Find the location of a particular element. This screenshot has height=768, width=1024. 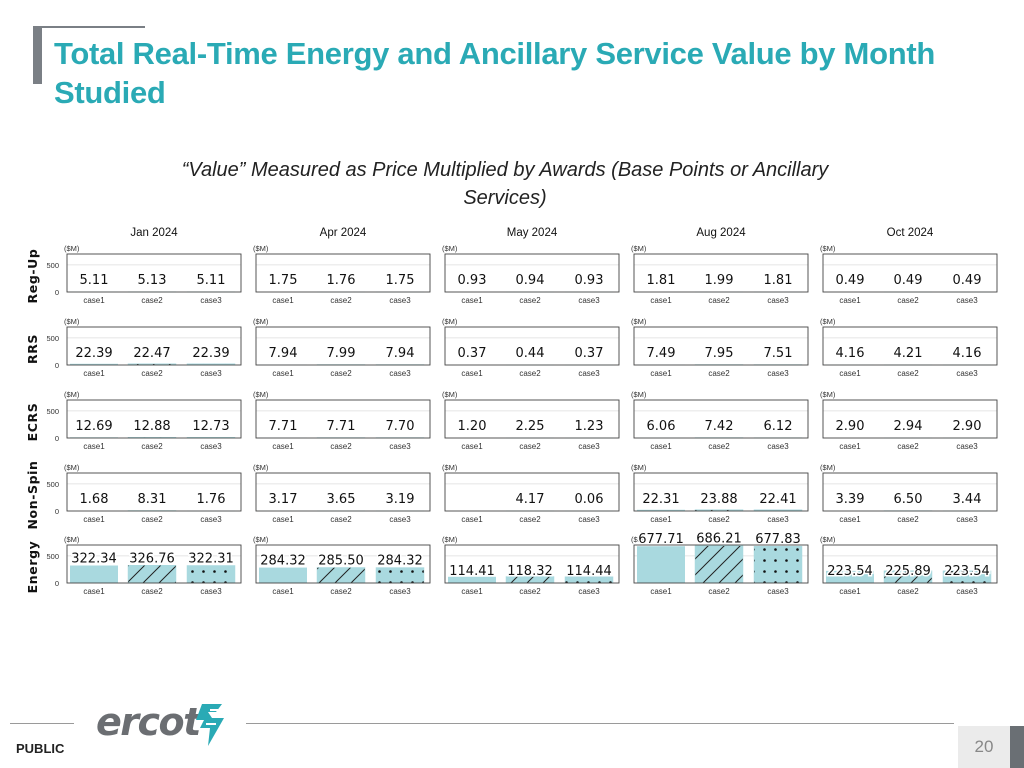

row-label-ecrs: ECRS is located at coordinates (32, 422).